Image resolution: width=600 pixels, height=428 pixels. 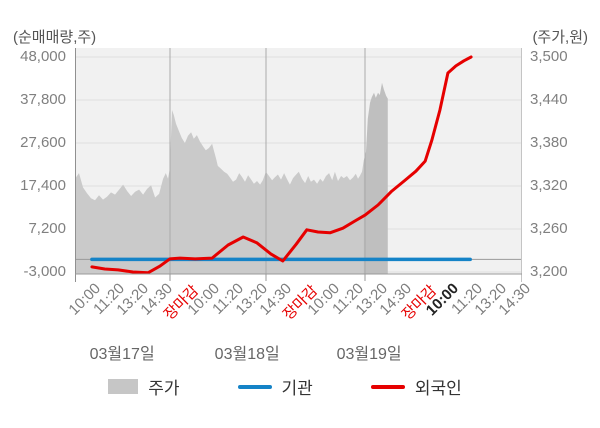 I want to click on right-tick-label: 3,440, so click(x=549, y=99).